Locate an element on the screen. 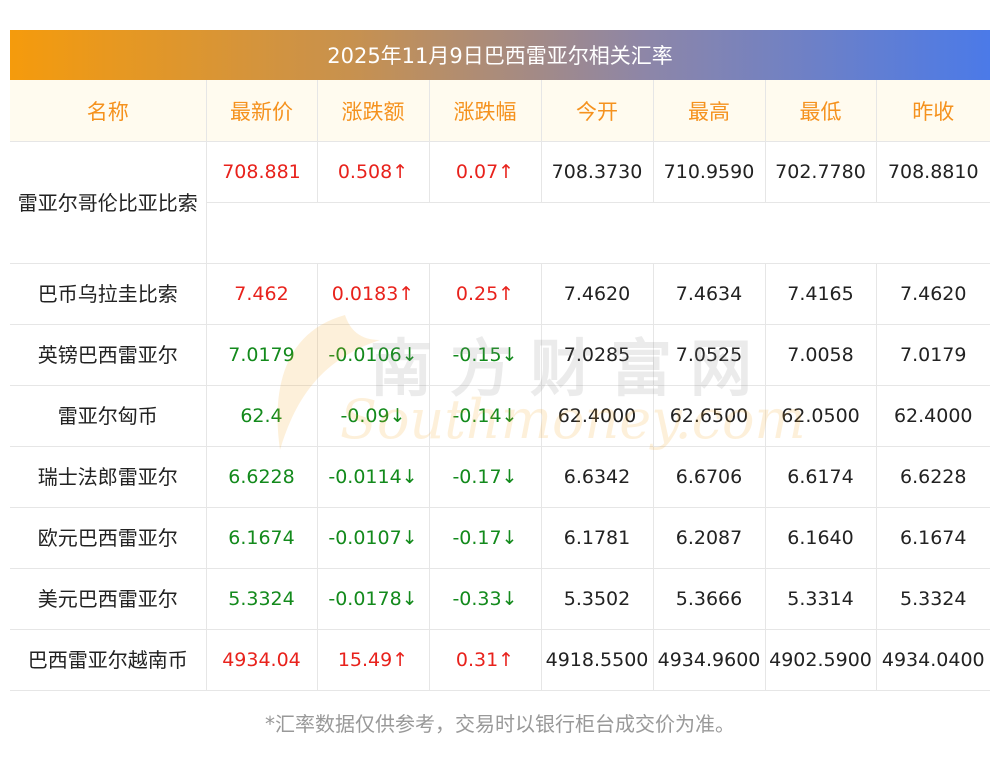 The height and width of the screenshot is (757, 1000). cell-high: 7.4634 is located at coordinates (709, 294).